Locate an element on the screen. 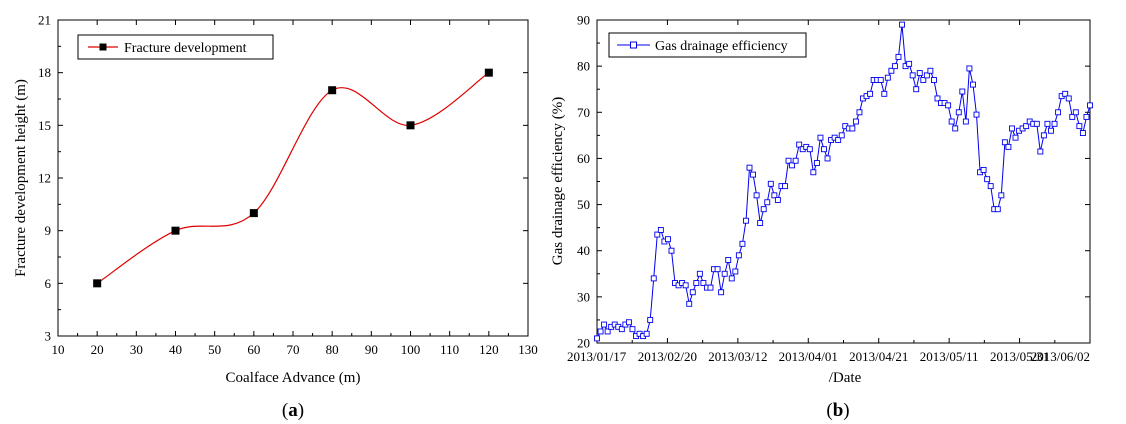  legend-marker-a is located at coordinates (103, 47).